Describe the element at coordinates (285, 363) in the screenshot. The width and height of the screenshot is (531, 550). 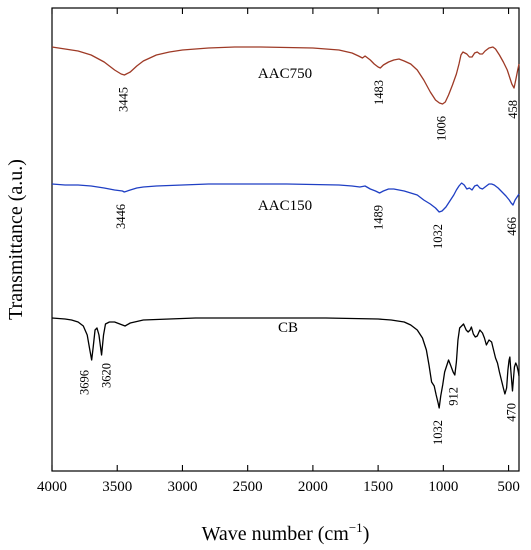
I see `series-line-cb` at that location.